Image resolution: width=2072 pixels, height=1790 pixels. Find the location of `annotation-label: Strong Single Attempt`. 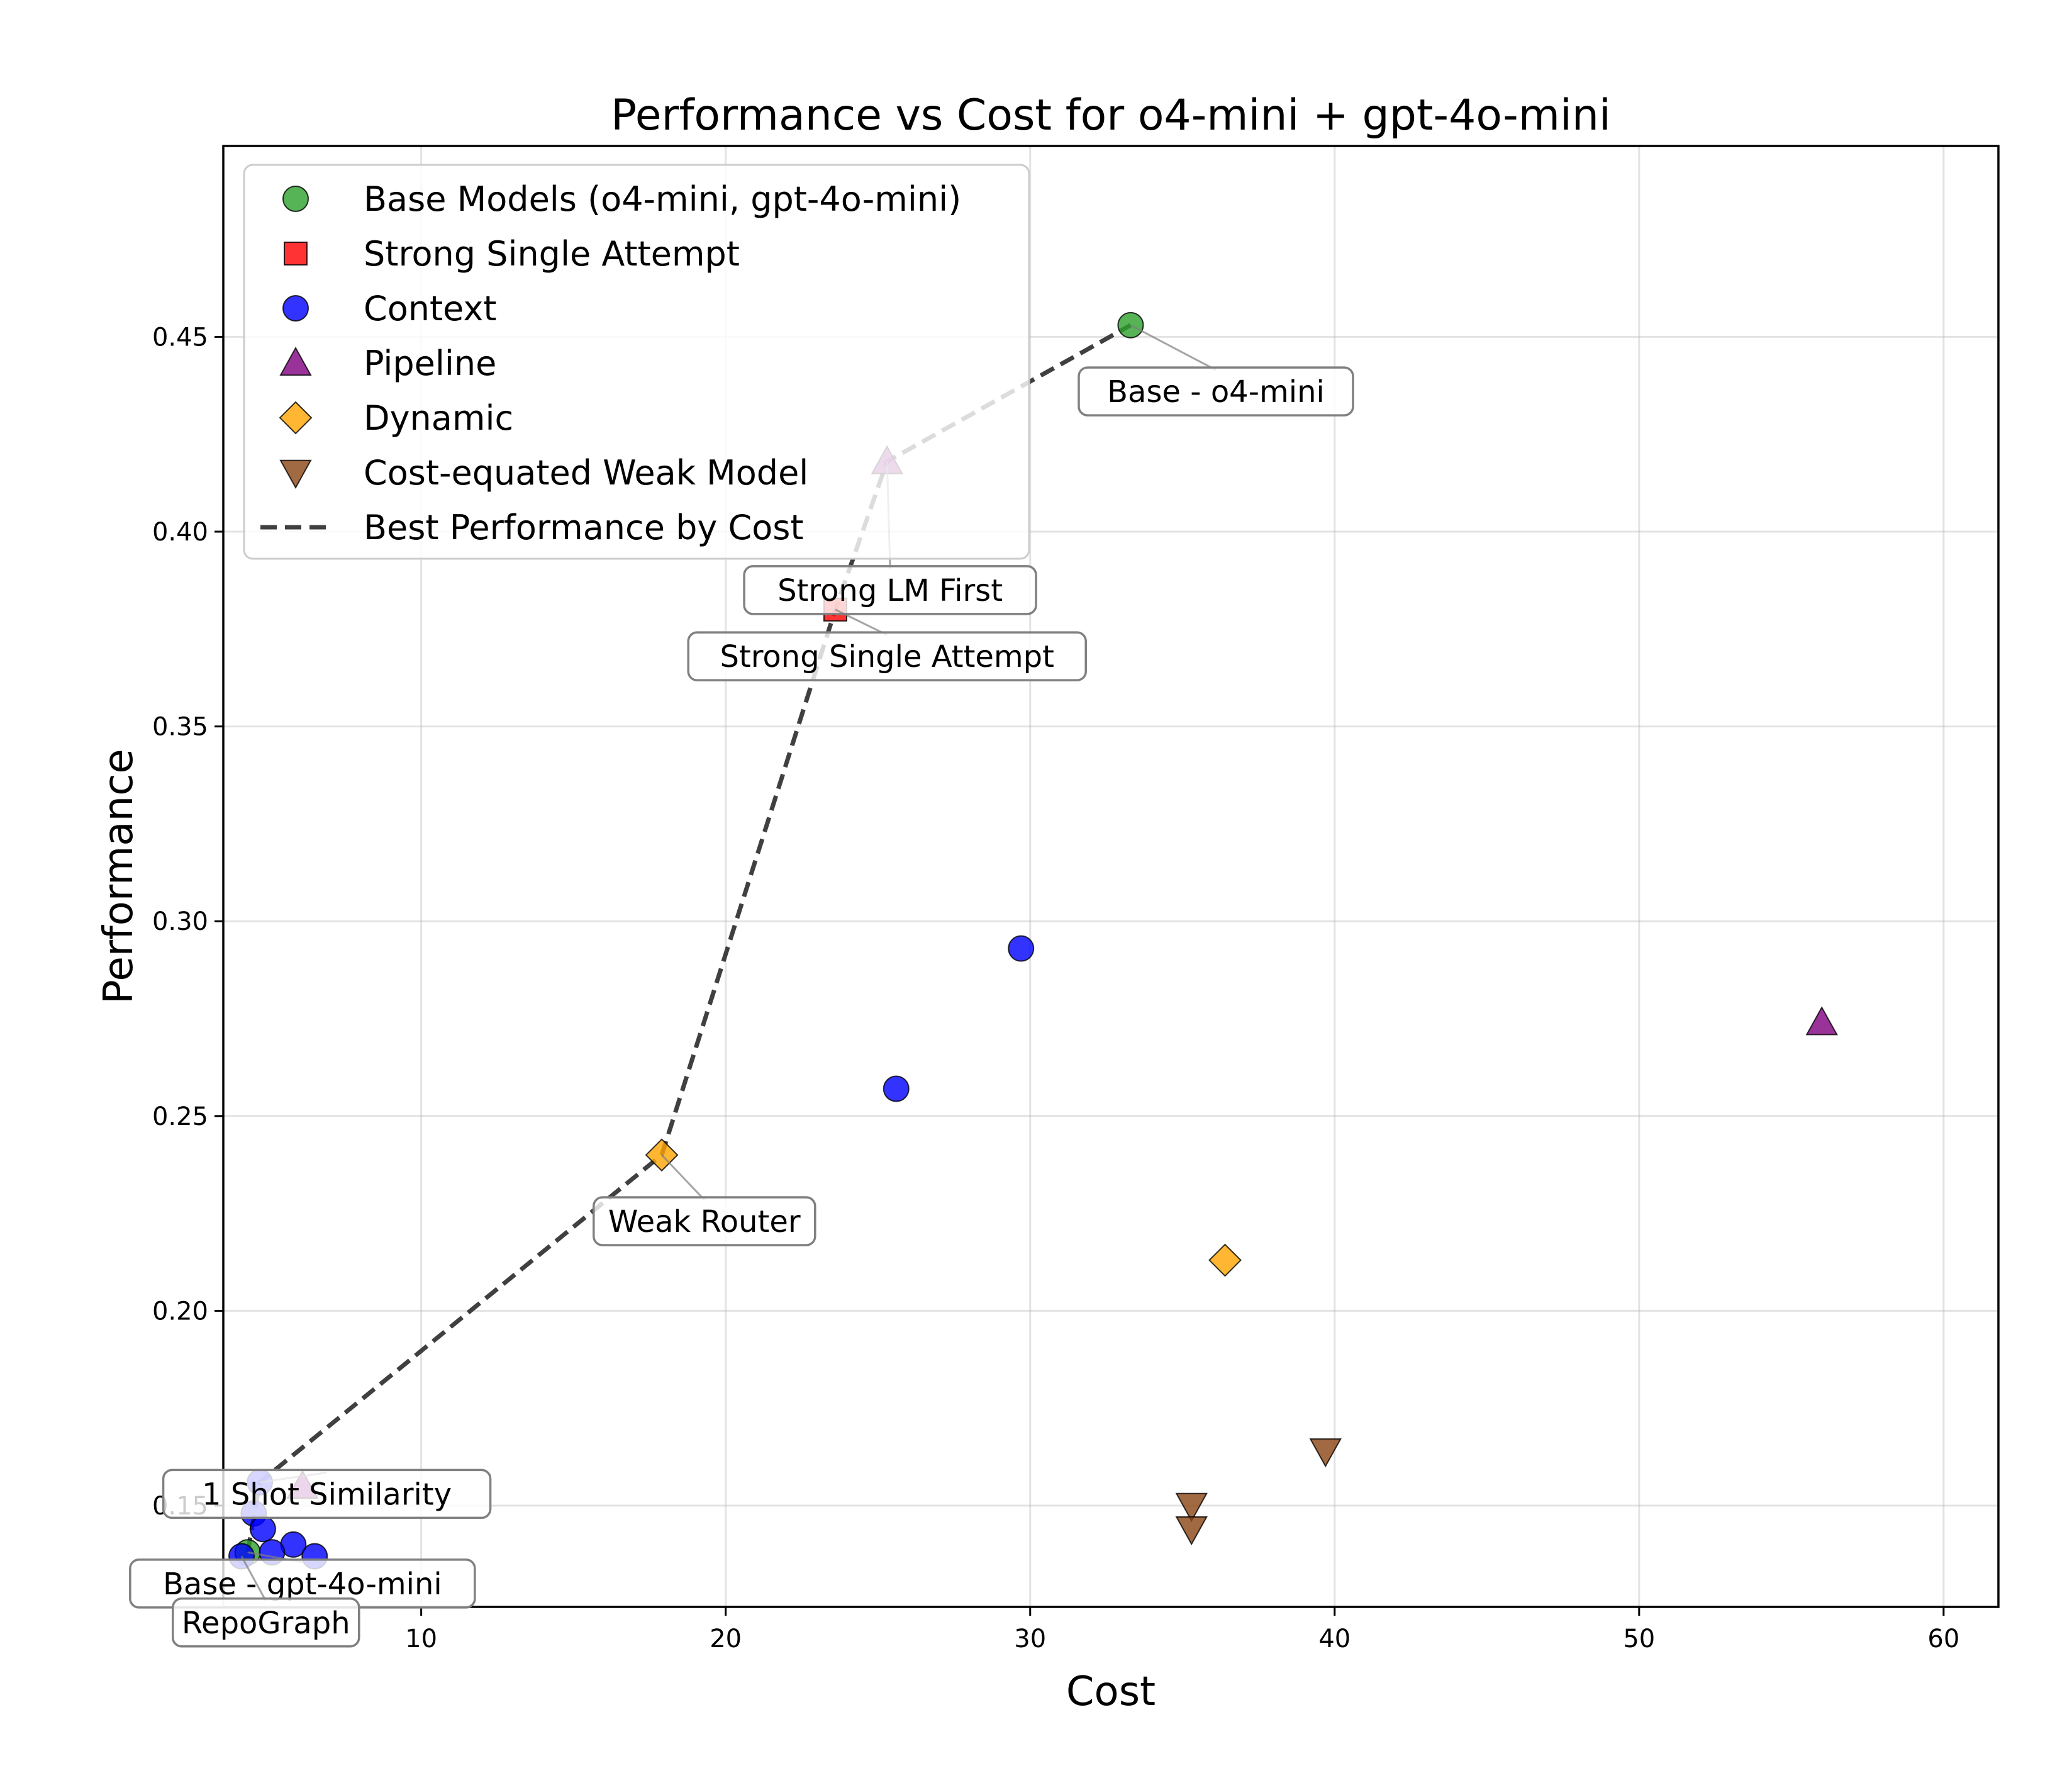

annotation-label: Strong Single Attempt is located at coordinates (887, 656).